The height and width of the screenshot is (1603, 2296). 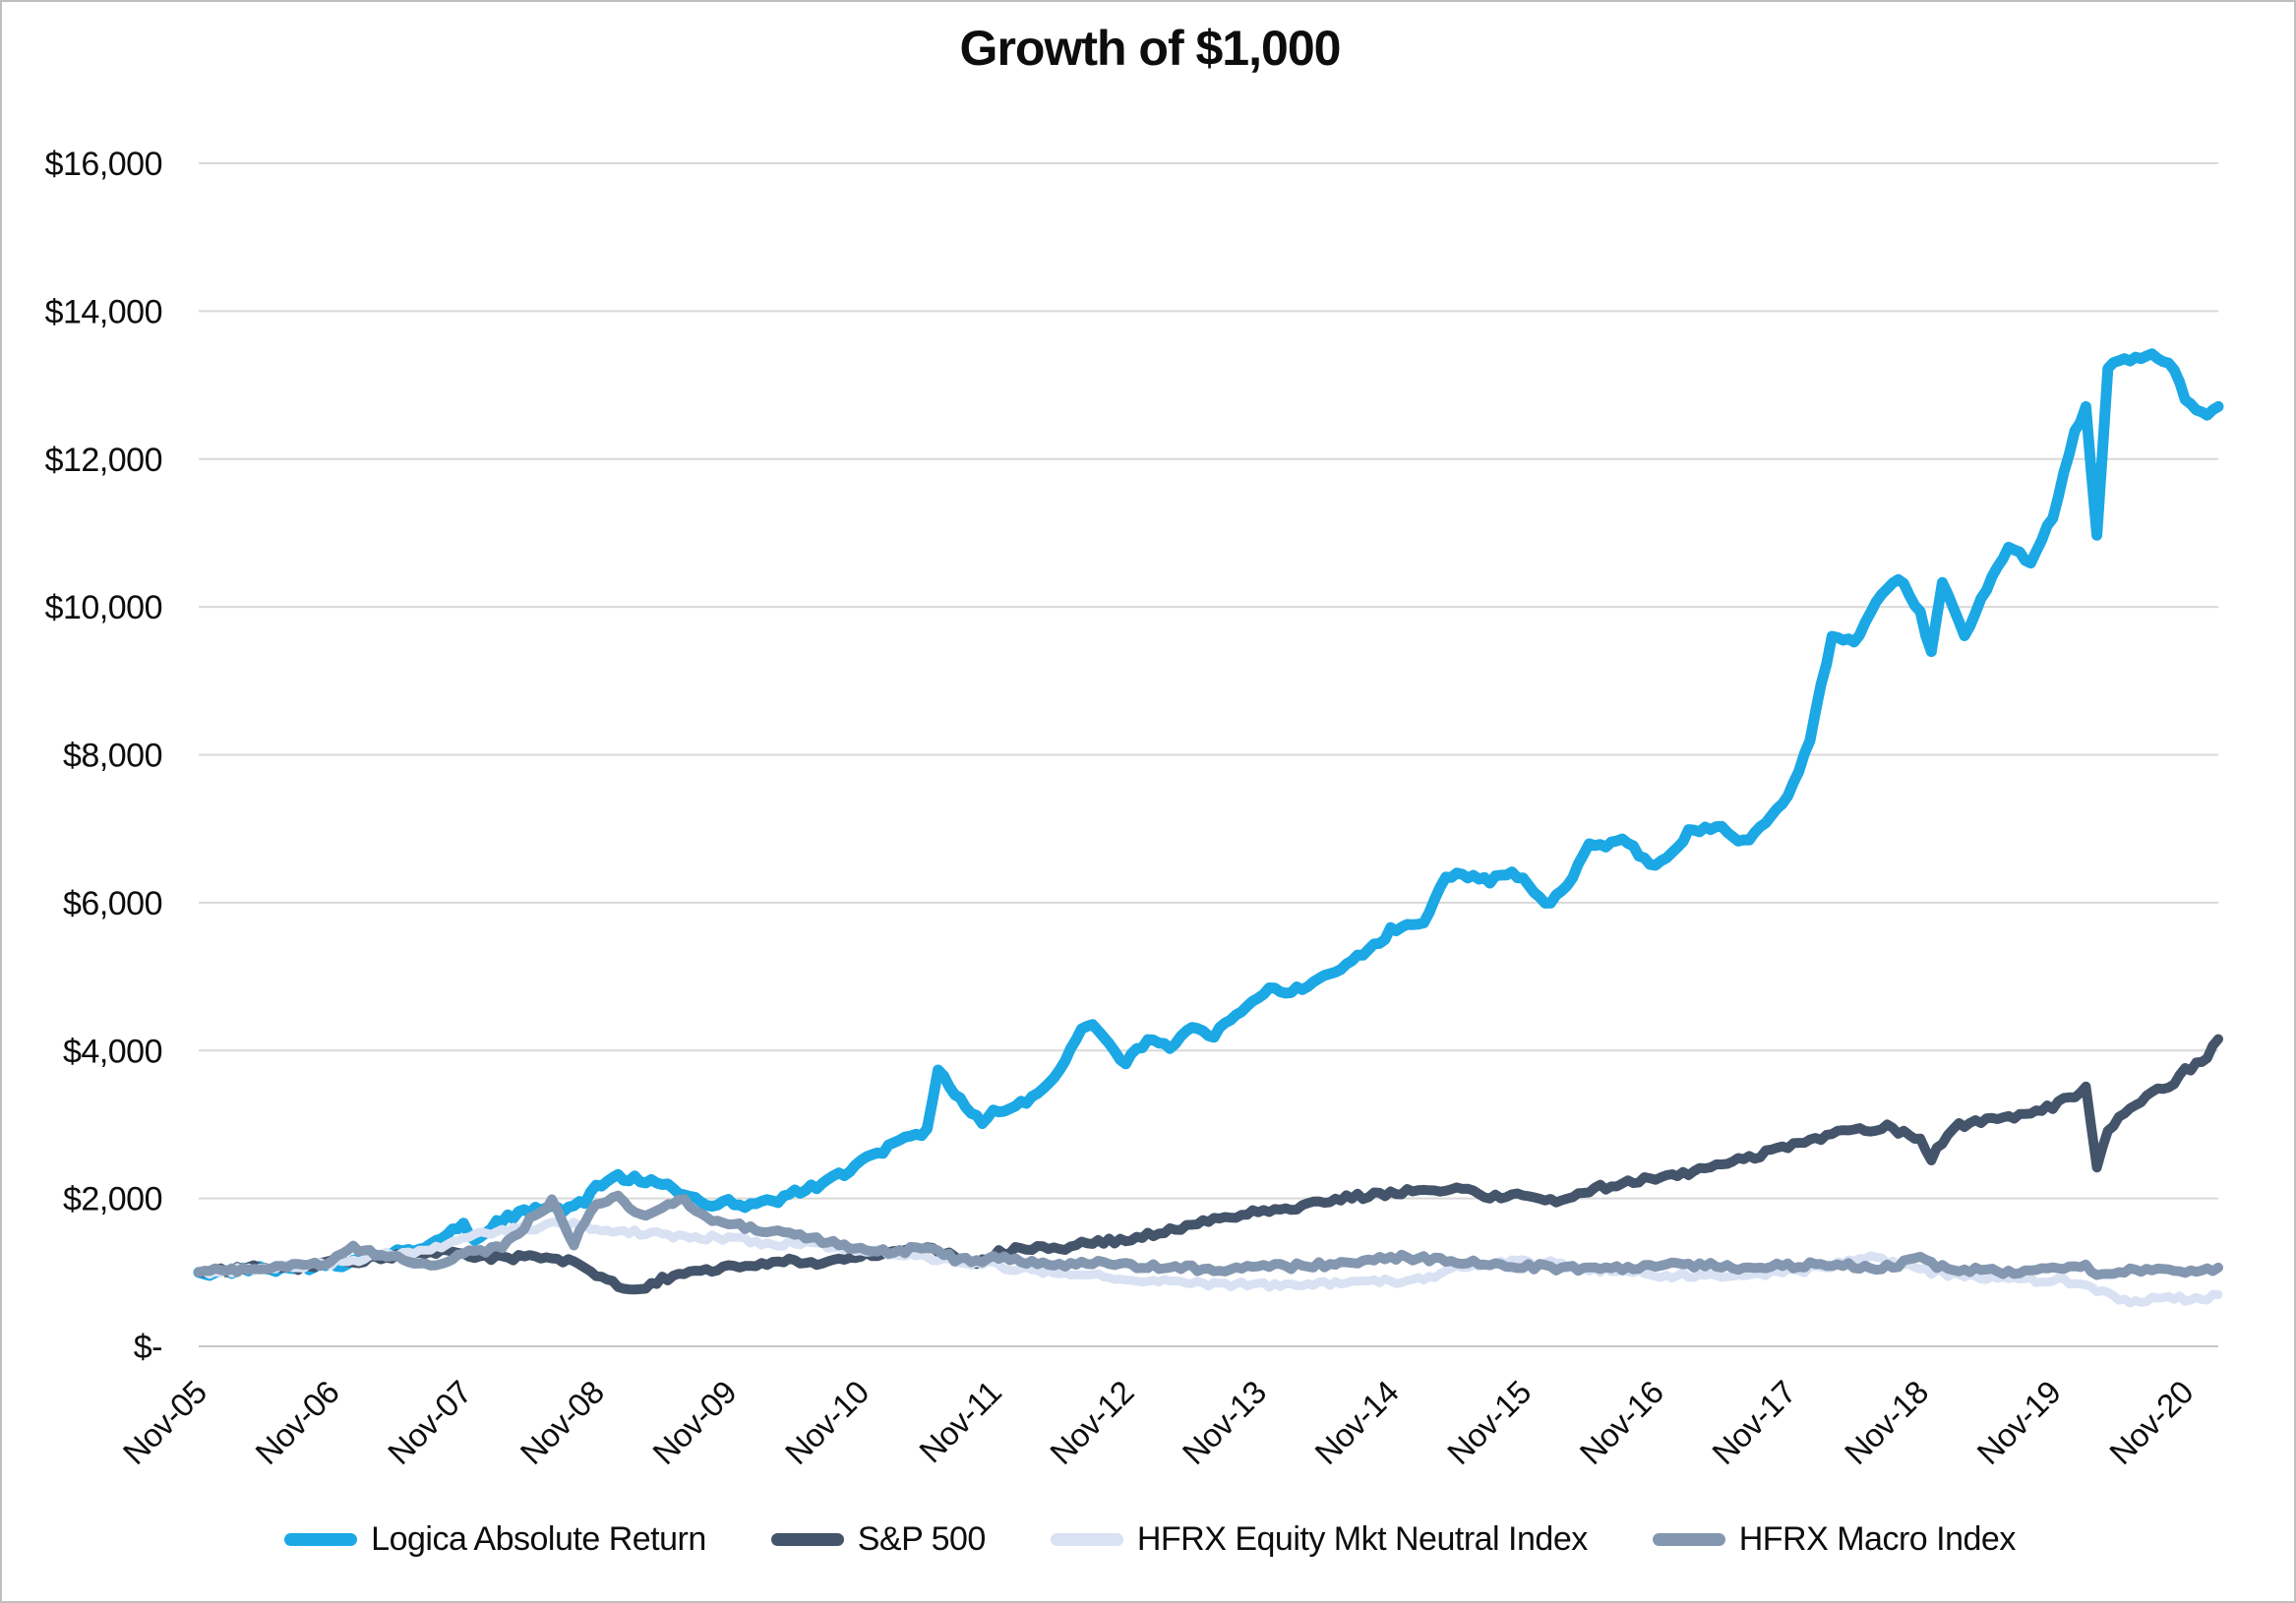 I want to click on y-axis-label: $16,000, so click(x=103, y=164).